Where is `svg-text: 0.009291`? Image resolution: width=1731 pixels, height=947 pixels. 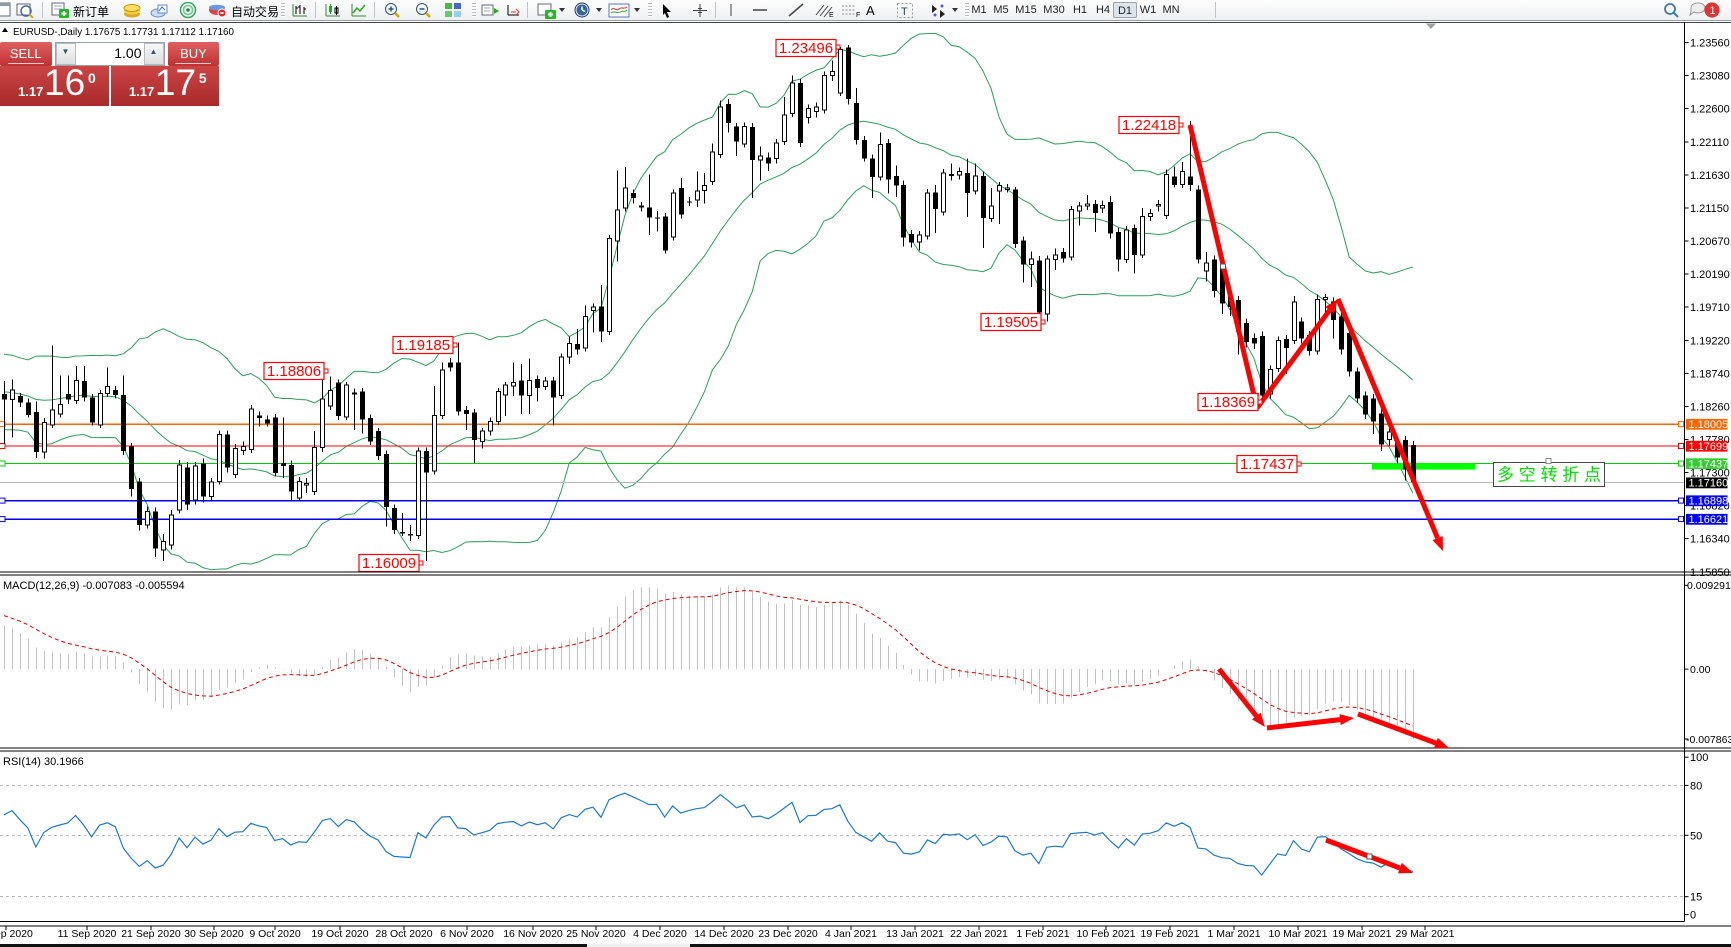
svg-text: 0.009291 is located at coordinates (1709, 586).